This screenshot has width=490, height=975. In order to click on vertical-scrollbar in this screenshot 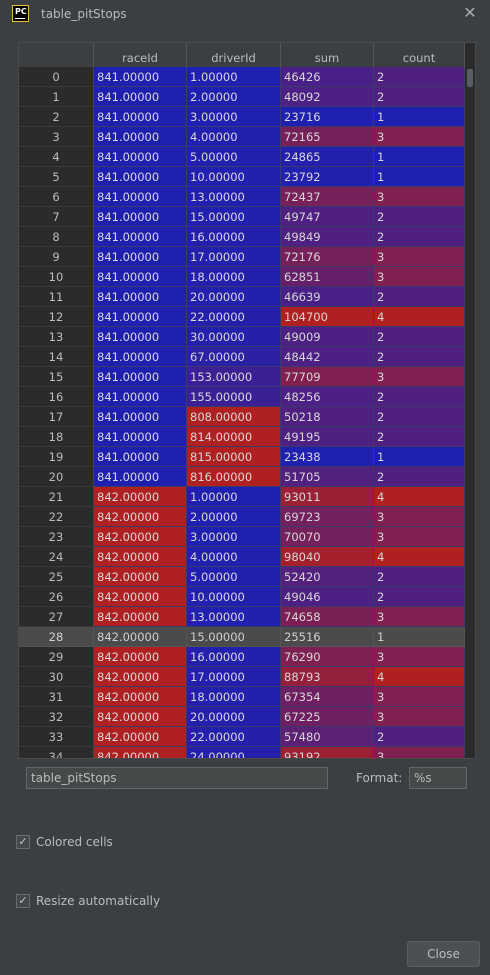, I will do `click(470, 412)`.